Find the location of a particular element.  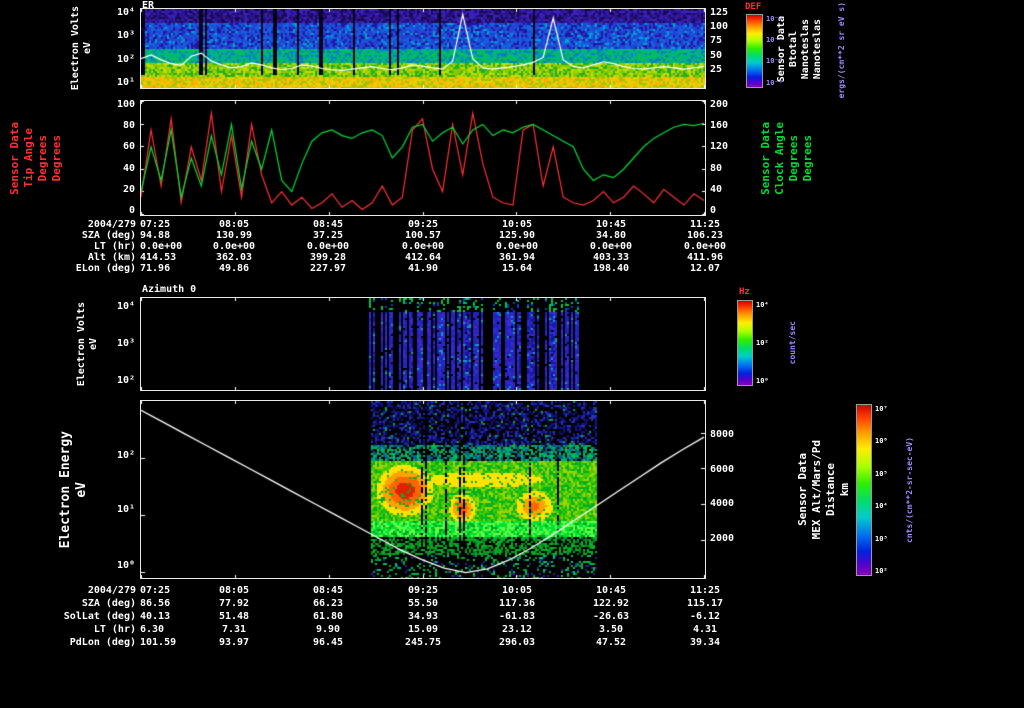

ephemeris-row: LT (hr) 6.30 7.31 9.90 15.09 23.12 3.50 4.31 is located at coordinates (512, 630).